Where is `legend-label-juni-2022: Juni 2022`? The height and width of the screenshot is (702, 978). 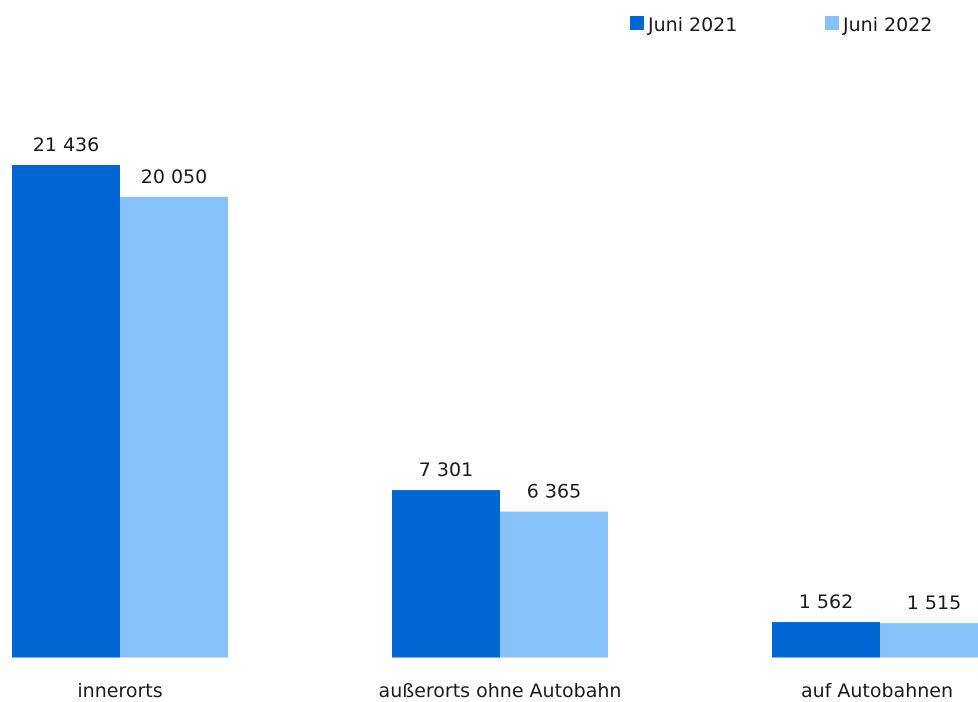 legend-label-juni-2022: Juni 2022 is located at coordinates (887, 25).